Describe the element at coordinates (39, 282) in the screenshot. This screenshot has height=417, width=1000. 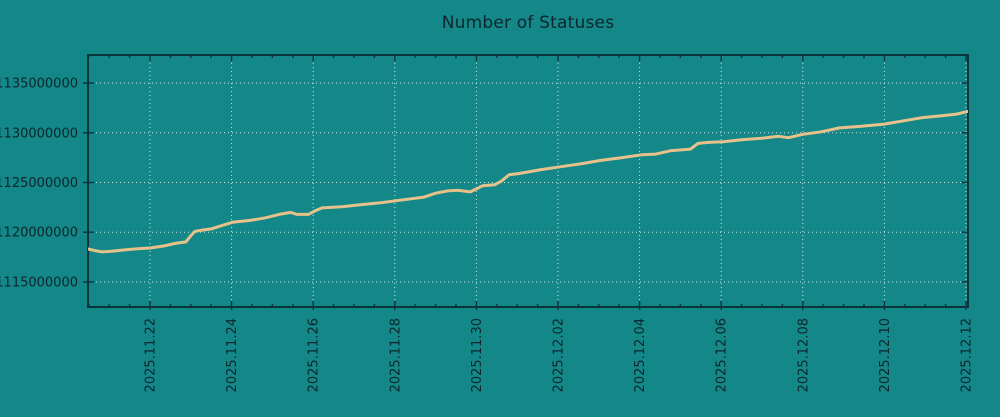
I see `y-tick-label: 1115000000` at that location.